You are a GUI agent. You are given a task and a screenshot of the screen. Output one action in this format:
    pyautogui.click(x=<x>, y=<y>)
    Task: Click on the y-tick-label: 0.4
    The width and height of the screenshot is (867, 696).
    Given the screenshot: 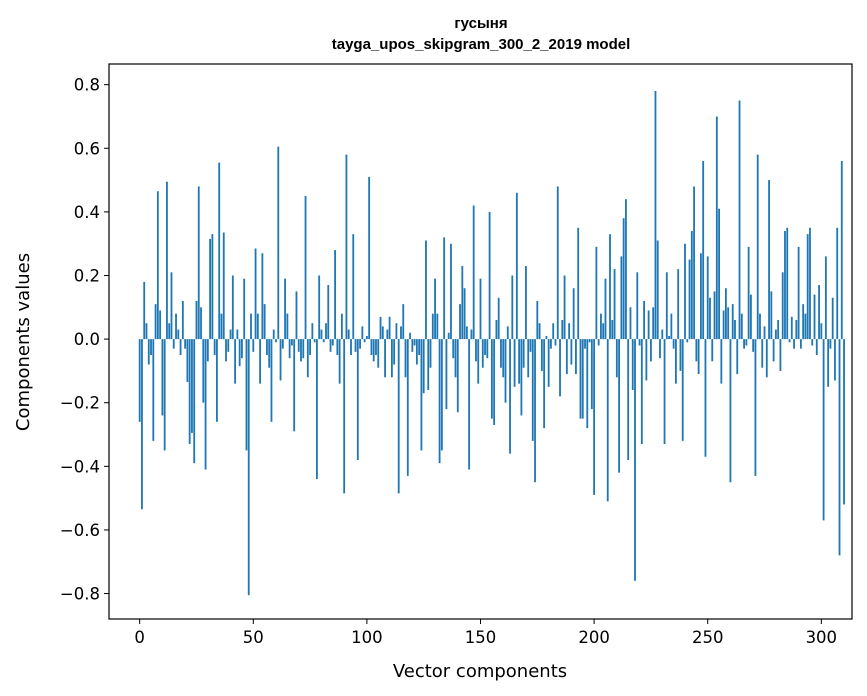 What is the action you would take?
    pyautogui.click(x=87, y=212)
    